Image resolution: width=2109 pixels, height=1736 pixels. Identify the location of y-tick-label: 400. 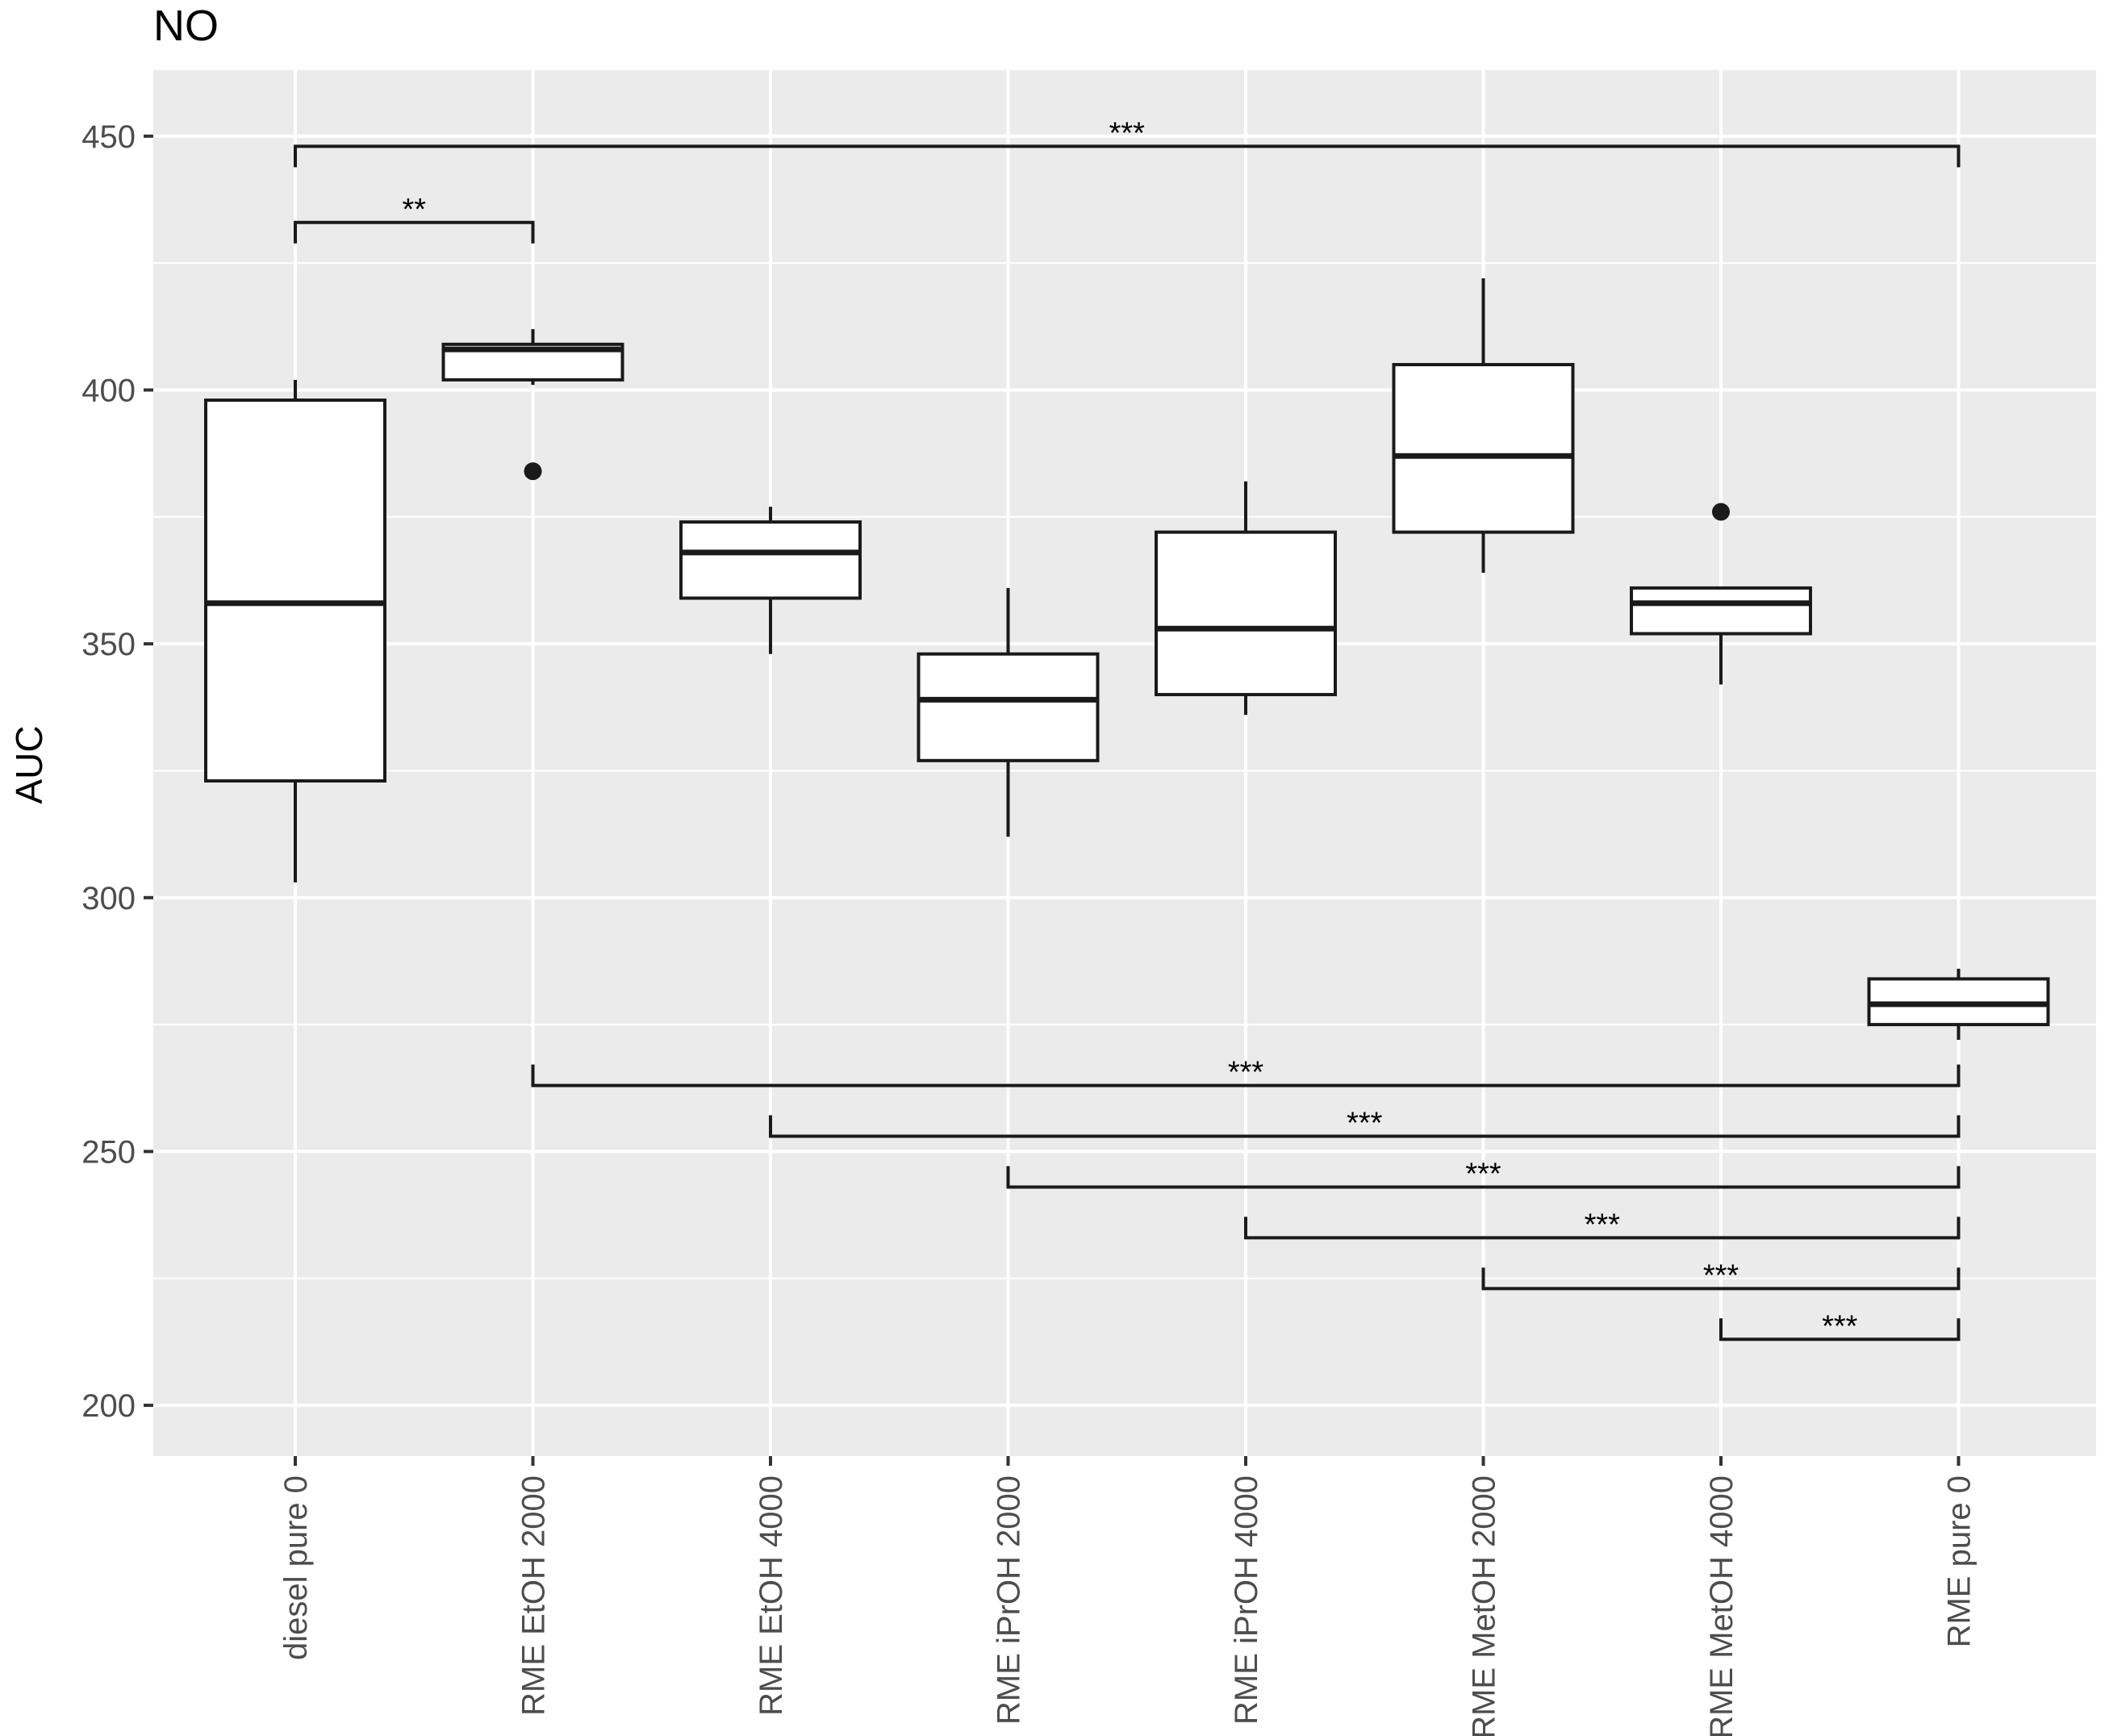
(108, 391).